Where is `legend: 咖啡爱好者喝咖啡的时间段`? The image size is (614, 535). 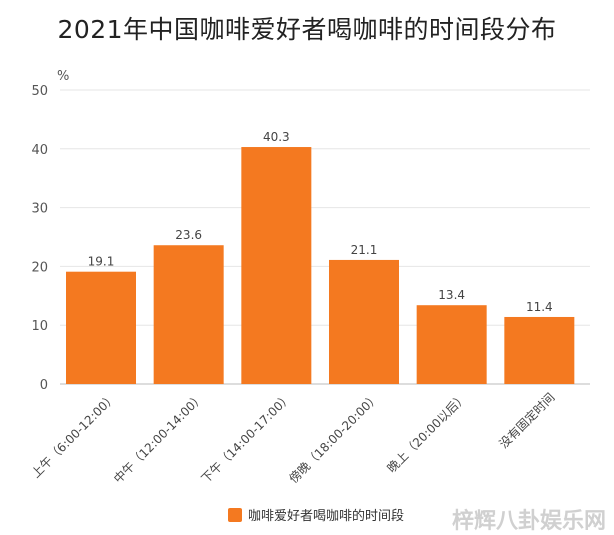
legend: 咖啡爱好者喝咖啡的时间段 is located at coordinates (316, 514).